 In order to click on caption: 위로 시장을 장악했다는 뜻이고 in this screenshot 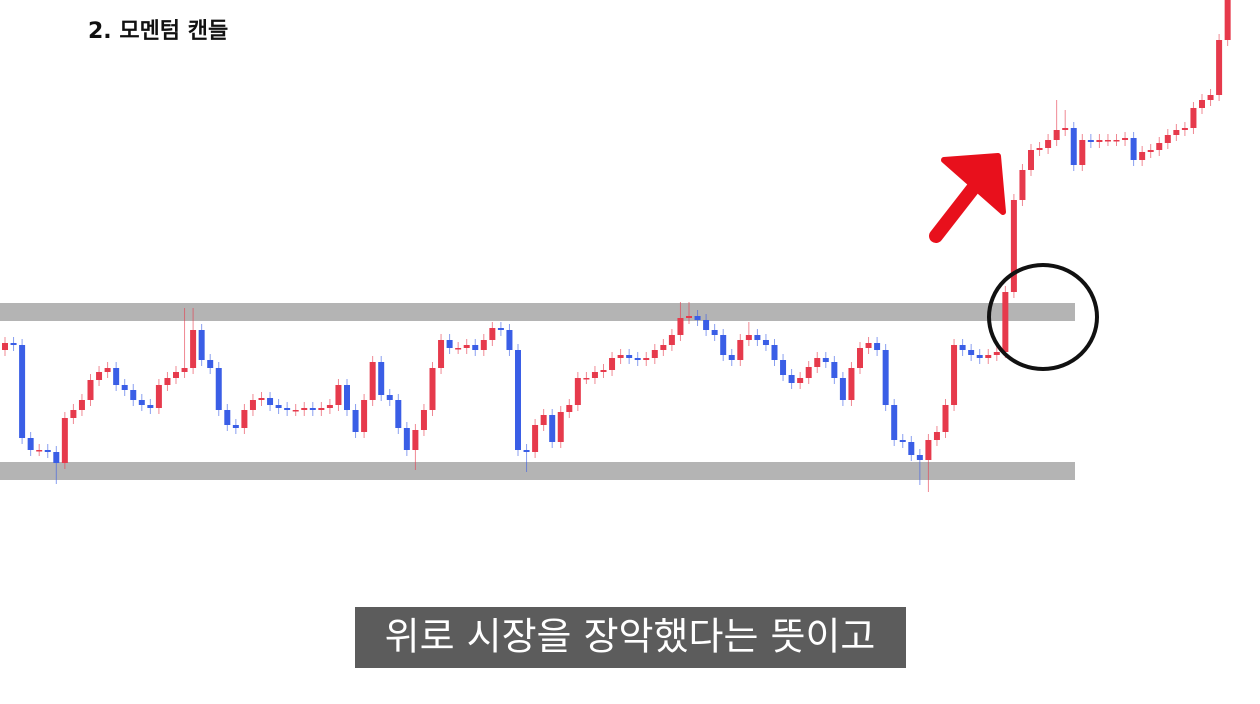, I will do `click(630, 637)`.